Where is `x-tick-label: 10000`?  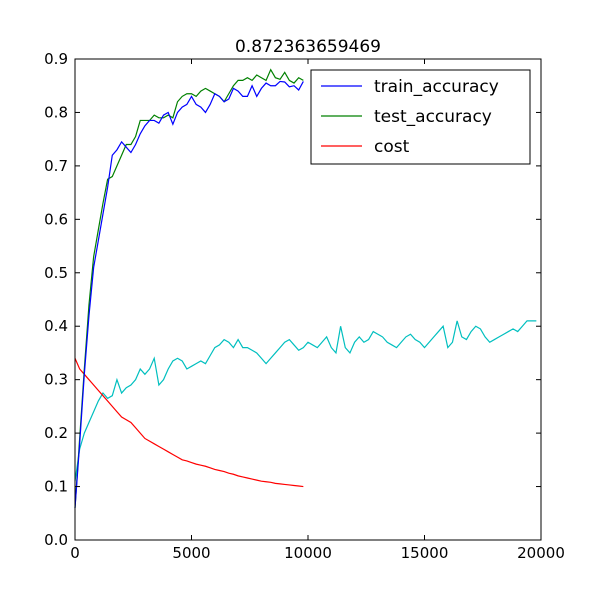
x-tick-label: 10000 is located at coordinates (308, 553).